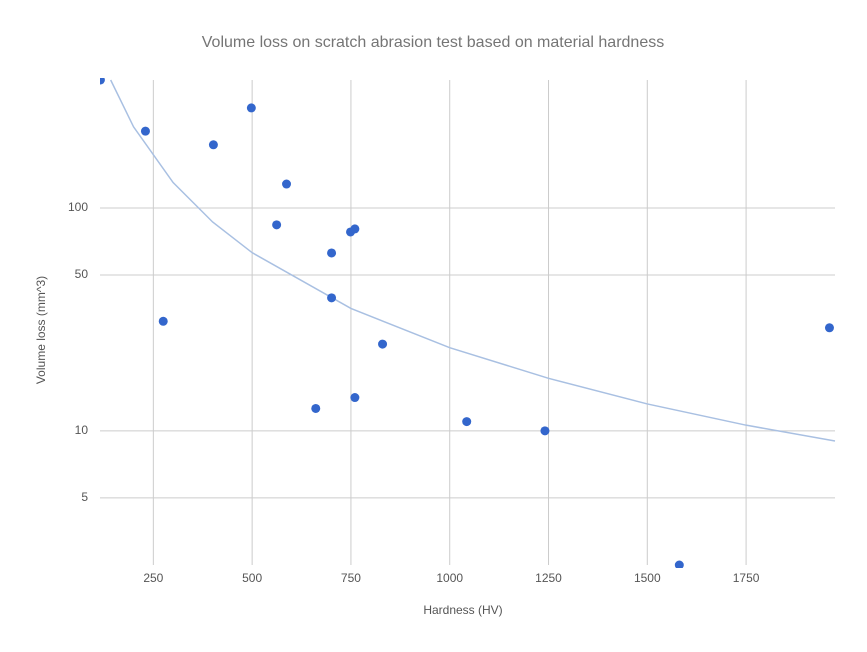 The width and height of the screenshot is (867, 652). I want to click on x-axis-title: Hardness (HV), so click(462, 610).